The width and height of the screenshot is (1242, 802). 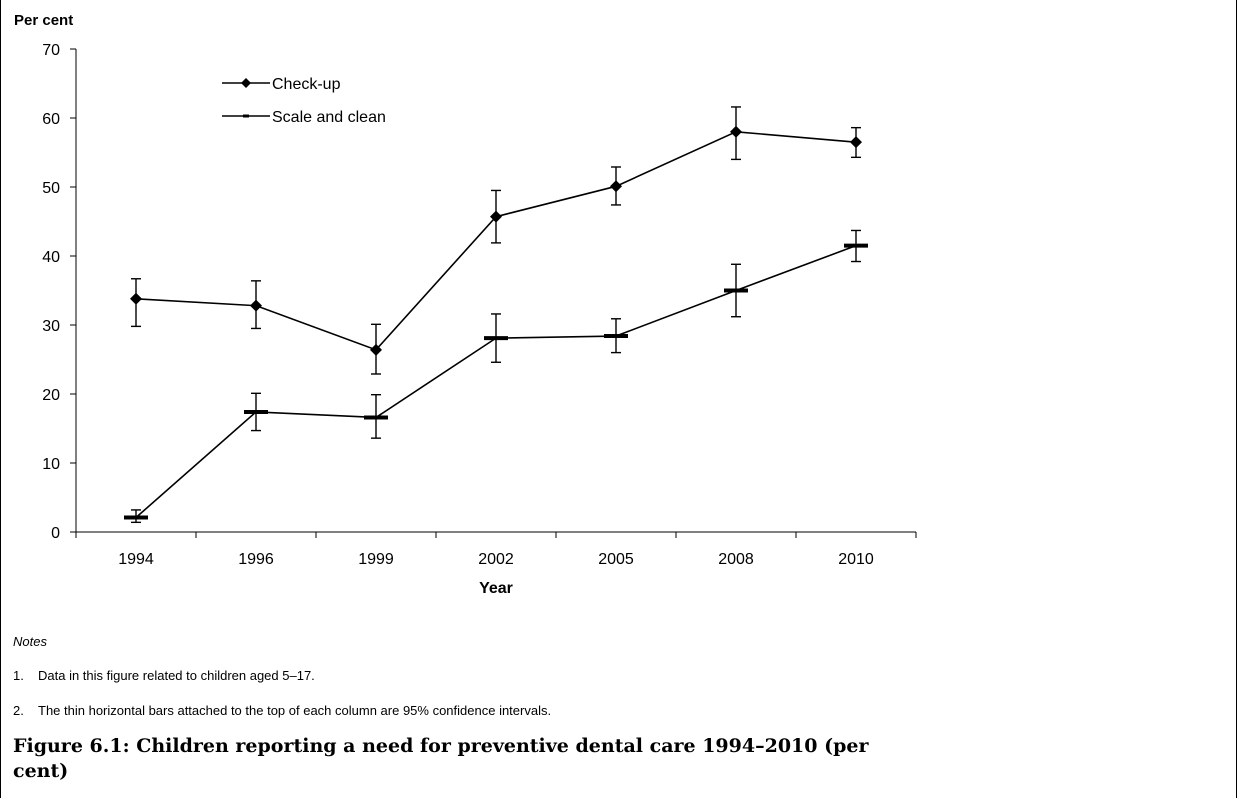 What do you see at coordinates (55, 533) in the screenshot?
I see `y-tick-label: 0` at bounding box center [55, 533].